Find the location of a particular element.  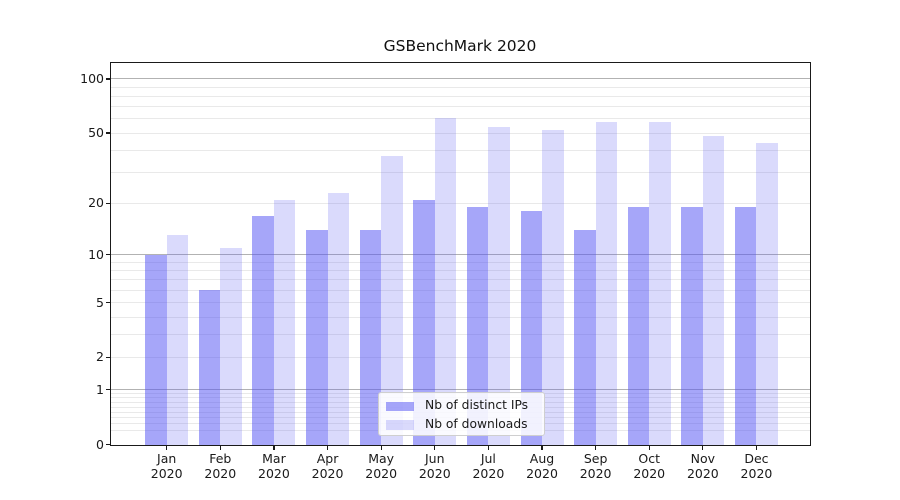

legend: Nb of distinct IPs Nb of downloads is located at coordinates (461, 414).